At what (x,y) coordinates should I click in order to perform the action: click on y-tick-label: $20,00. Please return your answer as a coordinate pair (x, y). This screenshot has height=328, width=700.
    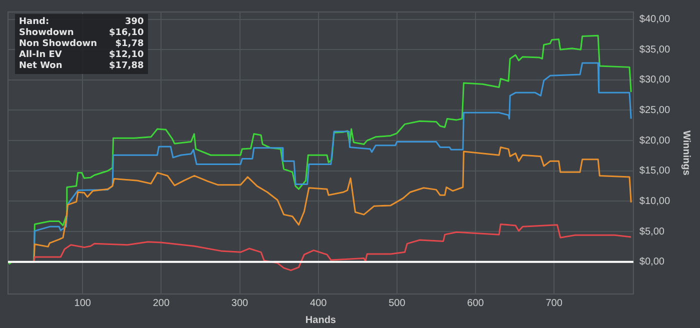
    Looking at the image, I should click on (654, 140).